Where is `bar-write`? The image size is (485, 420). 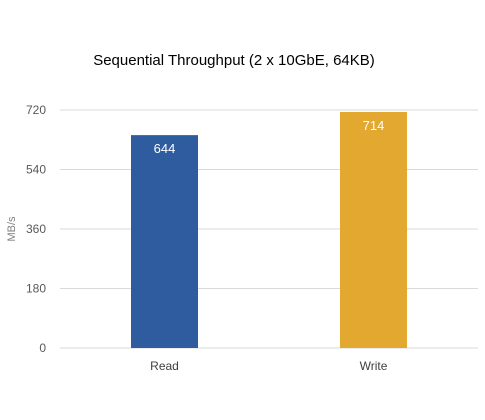
bar-write is located at coordinates (373, 229).